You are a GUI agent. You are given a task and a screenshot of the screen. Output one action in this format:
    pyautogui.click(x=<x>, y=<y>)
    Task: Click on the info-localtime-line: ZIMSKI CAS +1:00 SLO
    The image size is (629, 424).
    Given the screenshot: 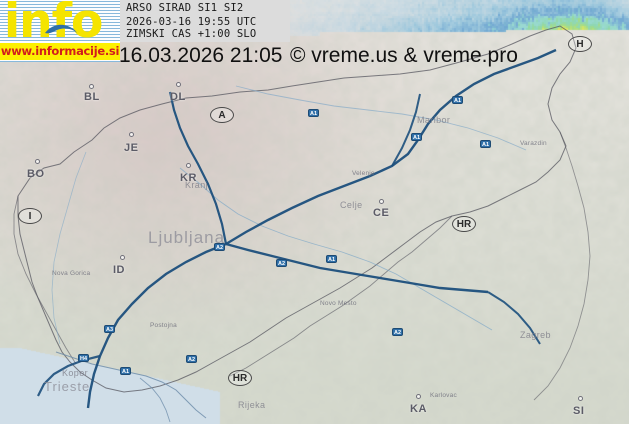 What is the action you would take?
    pyautogui.click(x=191, y=34)
    